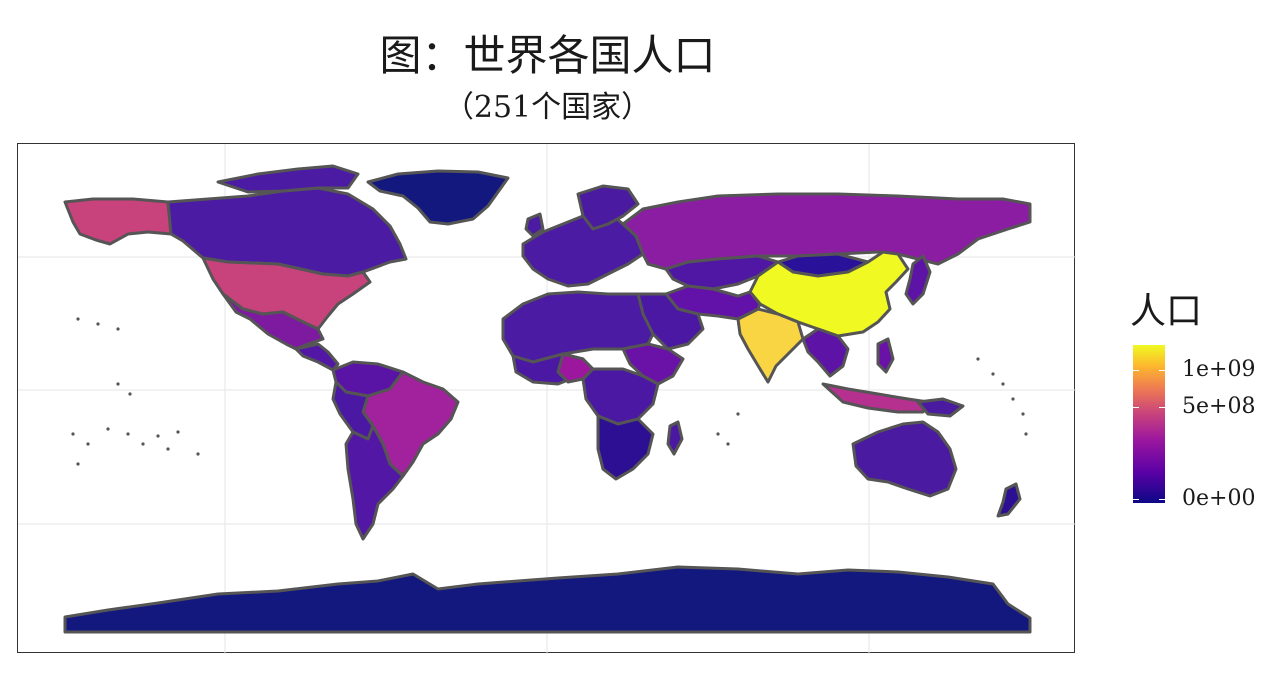  I want to click on country-mexico, so click(273, 321).